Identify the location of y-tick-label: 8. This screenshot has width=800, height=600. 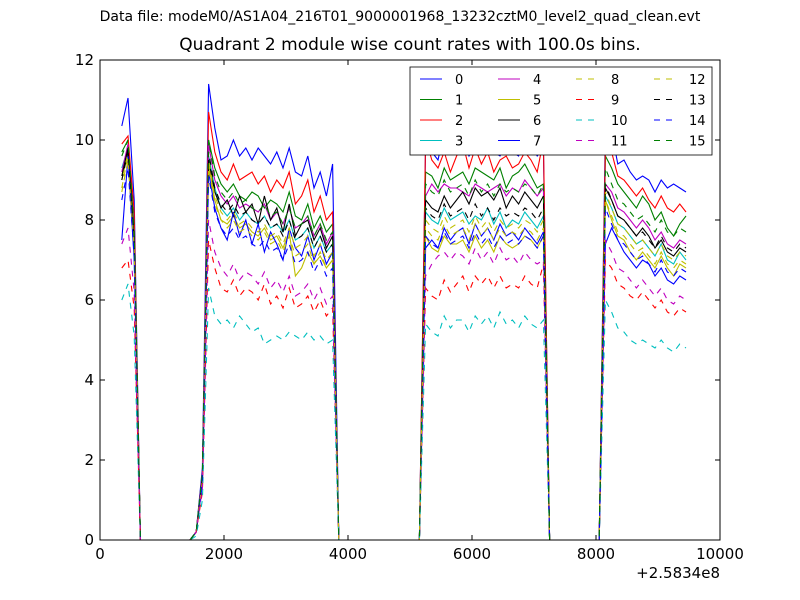
(89, 220).